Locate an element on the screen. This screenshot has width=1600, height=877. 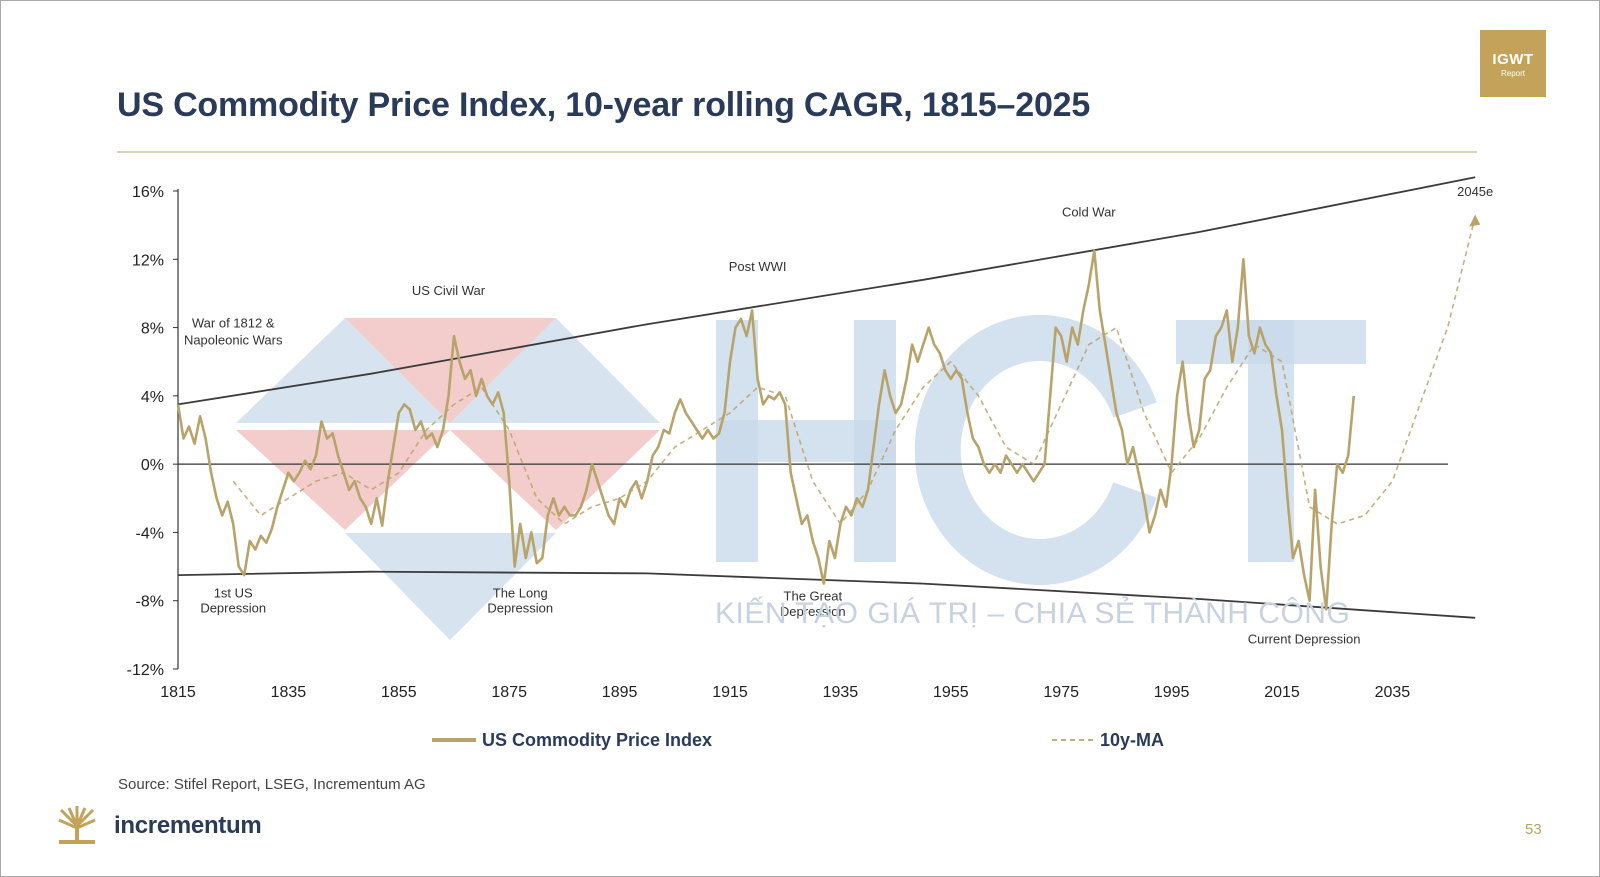
y-tick-label: 8% is located at coordinates (152, 329).